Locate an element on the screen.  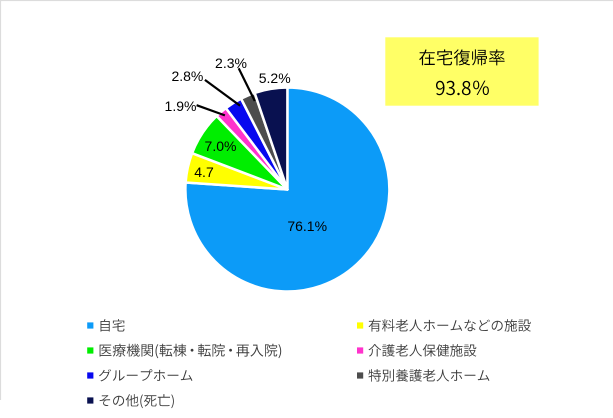
svg-text: 7.0% is located at coordinates (221, 146).